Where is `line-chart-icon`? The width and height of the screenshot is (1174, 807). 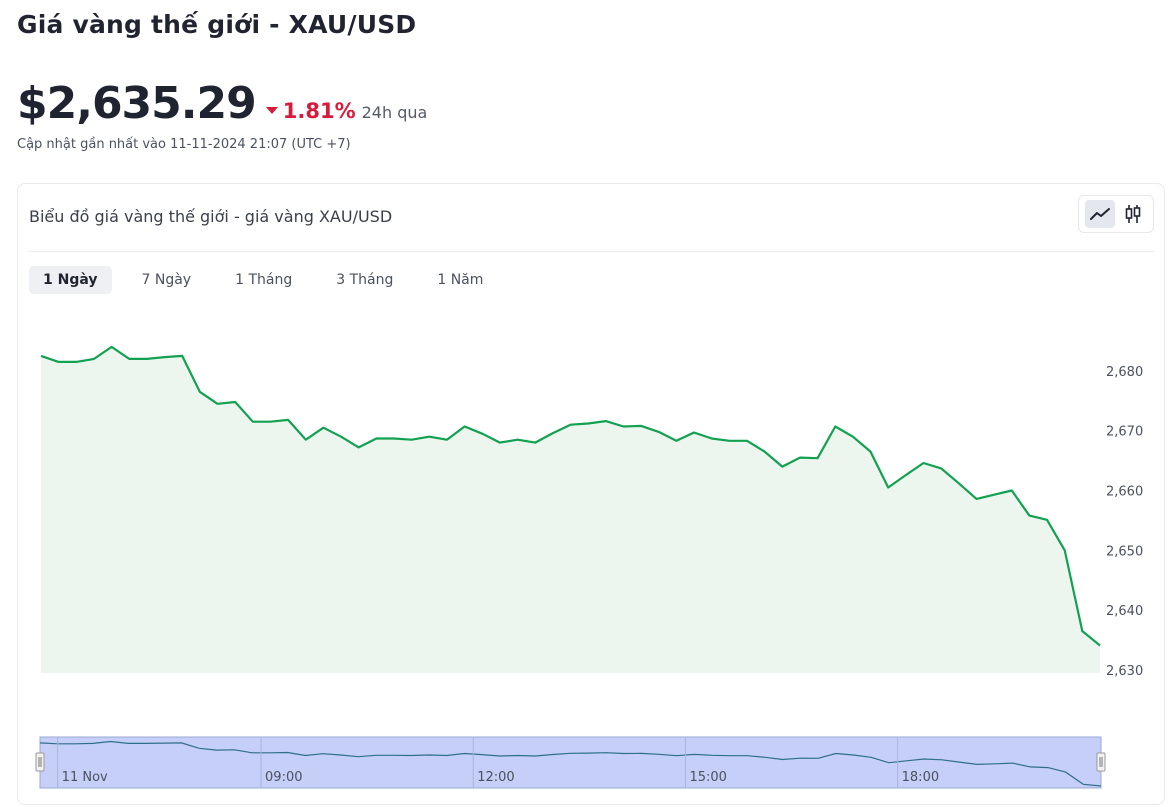
line-chart-icon is located at coordinates (1099, 214).